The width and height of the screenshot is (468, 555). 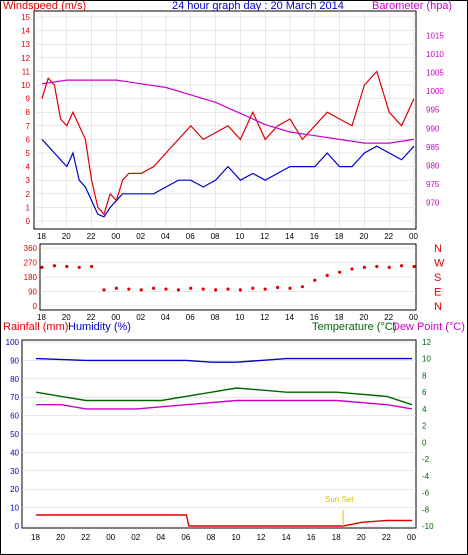 What do you see at coordinates (17, 526) in the screenshot?
I see `humidity-y-tick-label: 0` at bounding box center [17, 526].